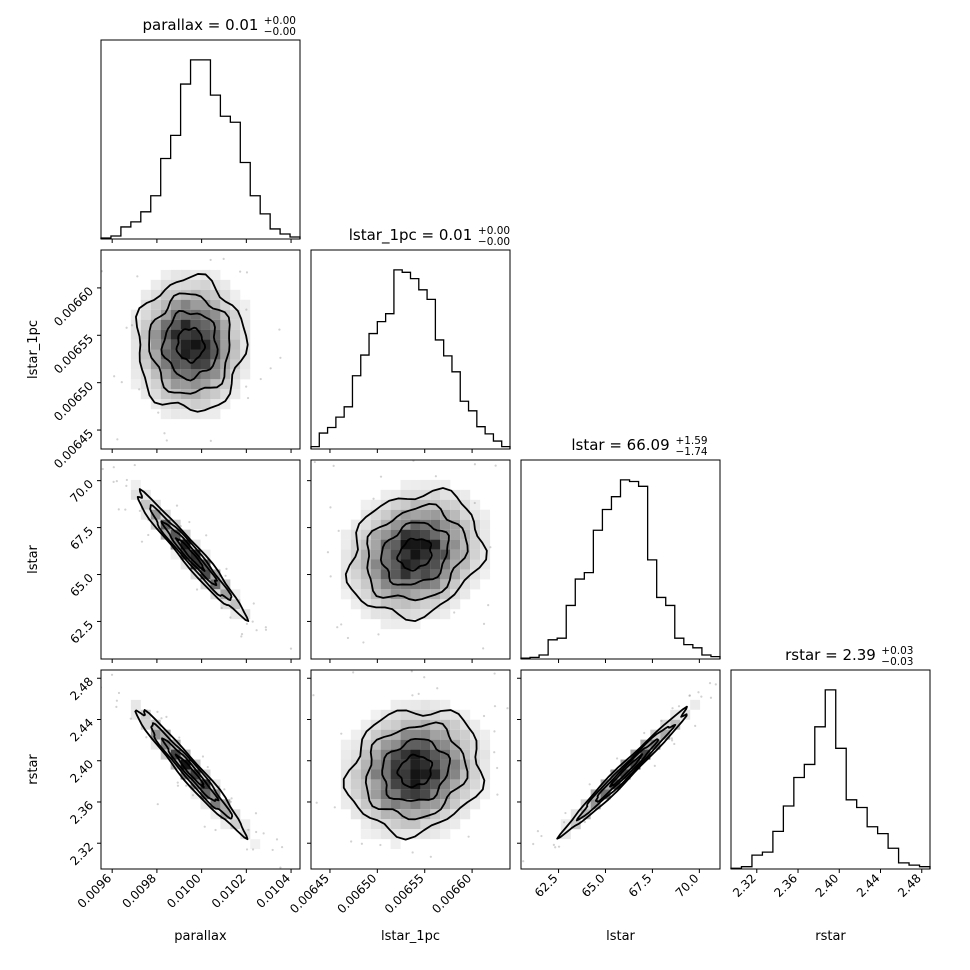 The image size is (970, 970). What do you see at coordinates (830, 779) in the screenshot?
I see `histogram-step-rstar` at bounding box center [830, 779].